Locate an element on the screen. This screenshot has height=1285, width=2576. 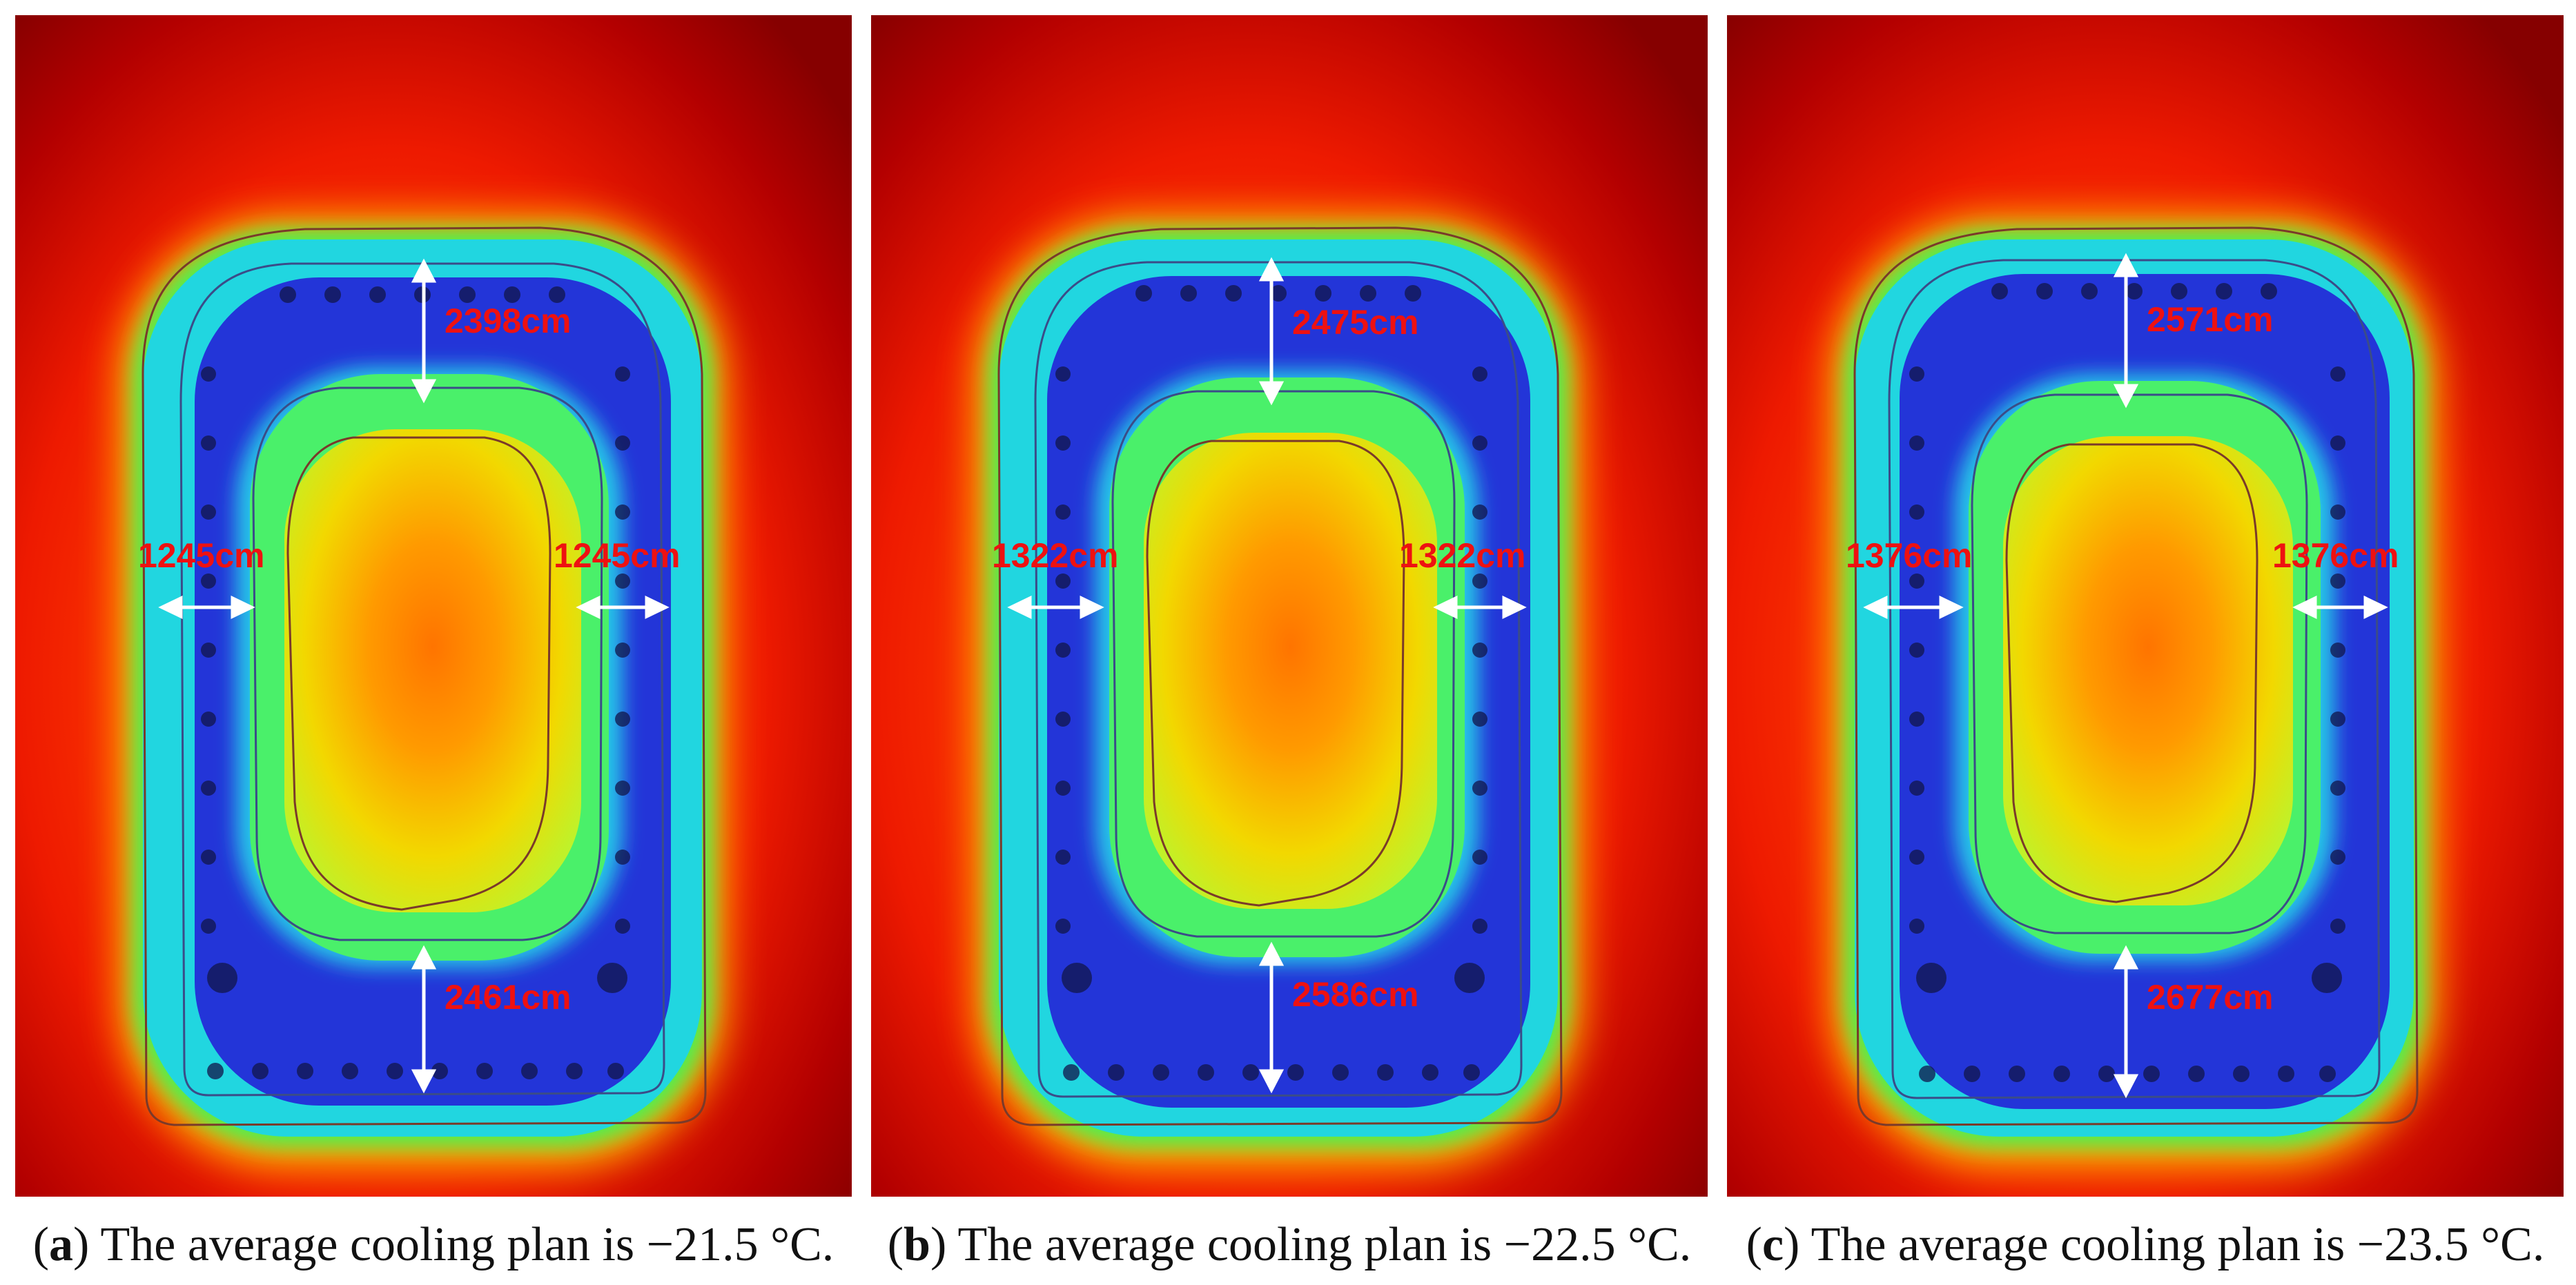
caption-letter: c is located at coordinates (1773, 1244).